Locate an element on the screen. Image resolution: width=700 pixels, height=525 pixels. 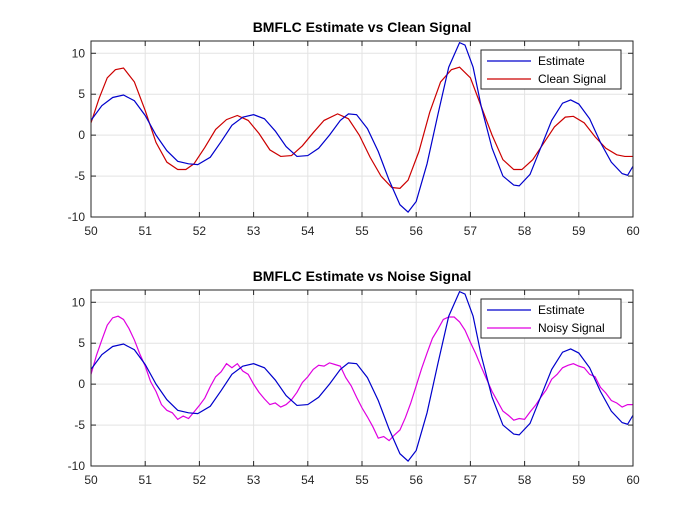
legend: Estimate Clean Signal is located at coordinates (551, 69).